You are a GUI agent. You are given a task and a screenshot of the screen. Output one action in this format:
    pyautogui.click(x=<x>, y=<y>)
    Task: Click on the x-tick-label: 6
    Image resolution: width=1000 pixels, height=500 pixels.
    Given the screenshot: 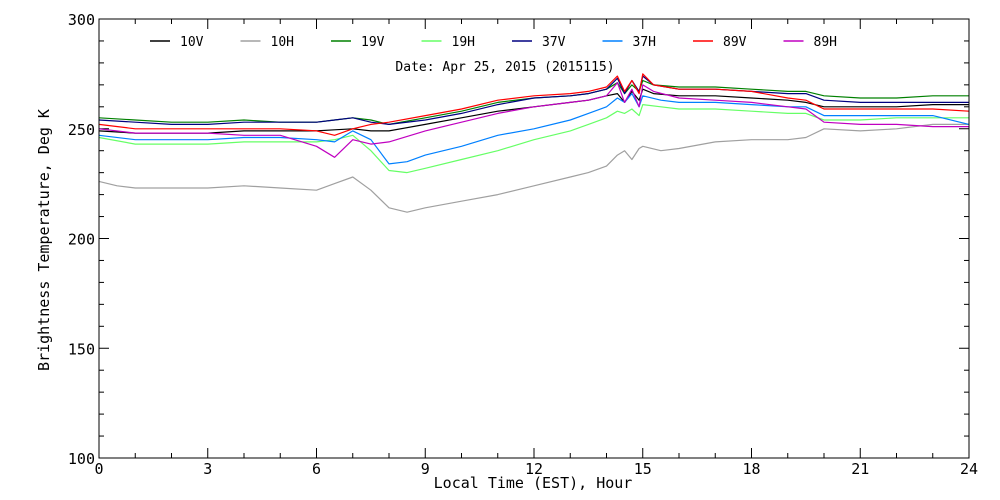 What is the action you would take?
    pyautogui.click(x=316, y=469)
    